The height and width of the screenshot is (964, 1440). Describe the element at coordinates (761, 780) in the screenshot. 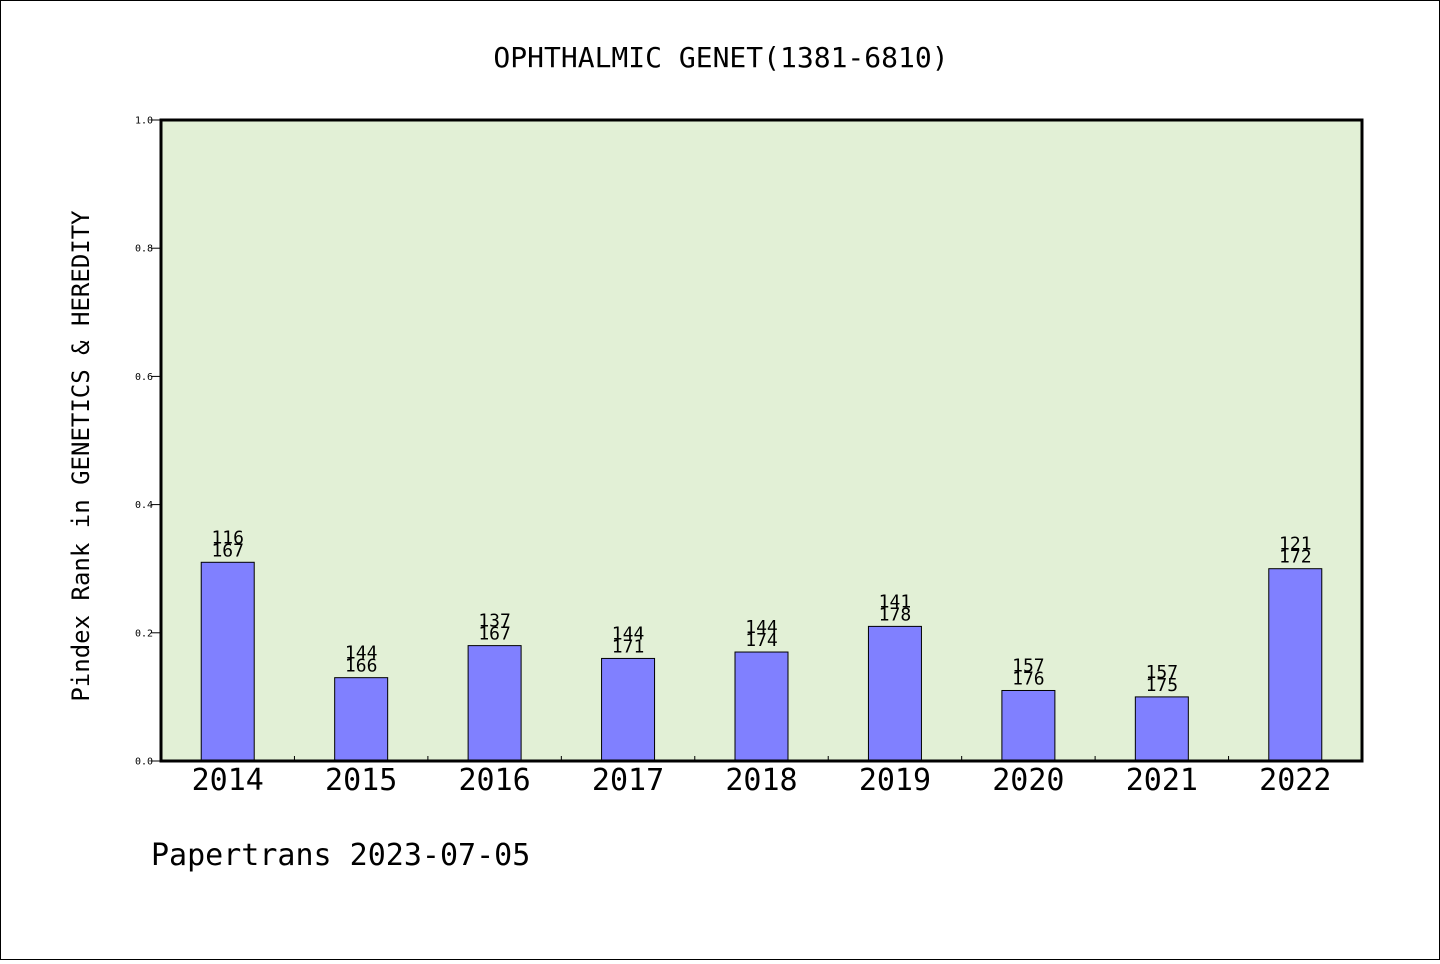

I see `x-tick-label: 2018` at that location.